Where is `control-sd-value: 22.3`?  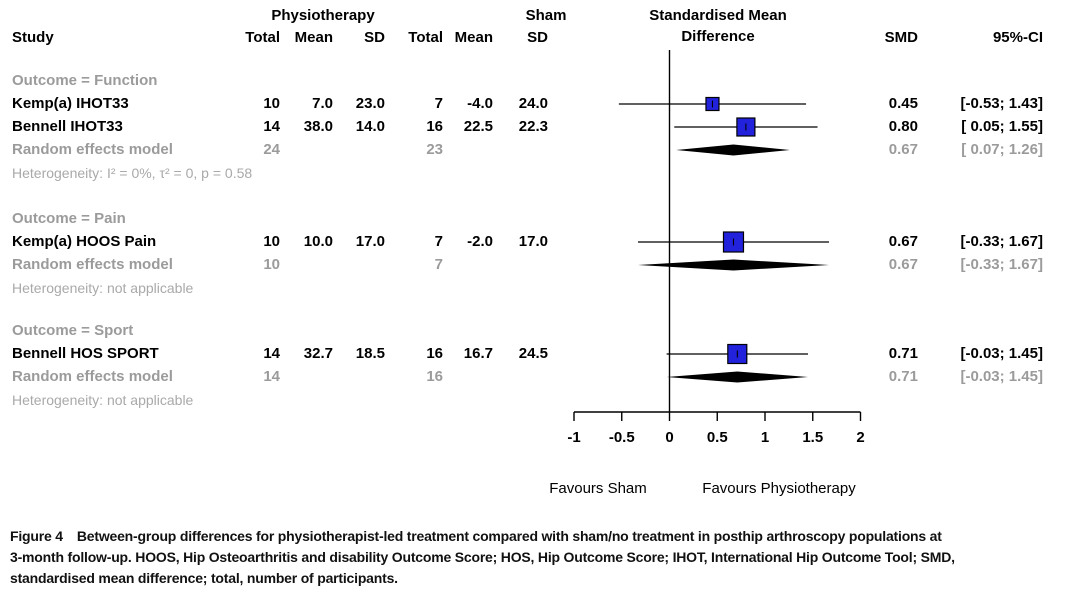
control-sd-value: 22.3 is located at coordinates (533, 126).